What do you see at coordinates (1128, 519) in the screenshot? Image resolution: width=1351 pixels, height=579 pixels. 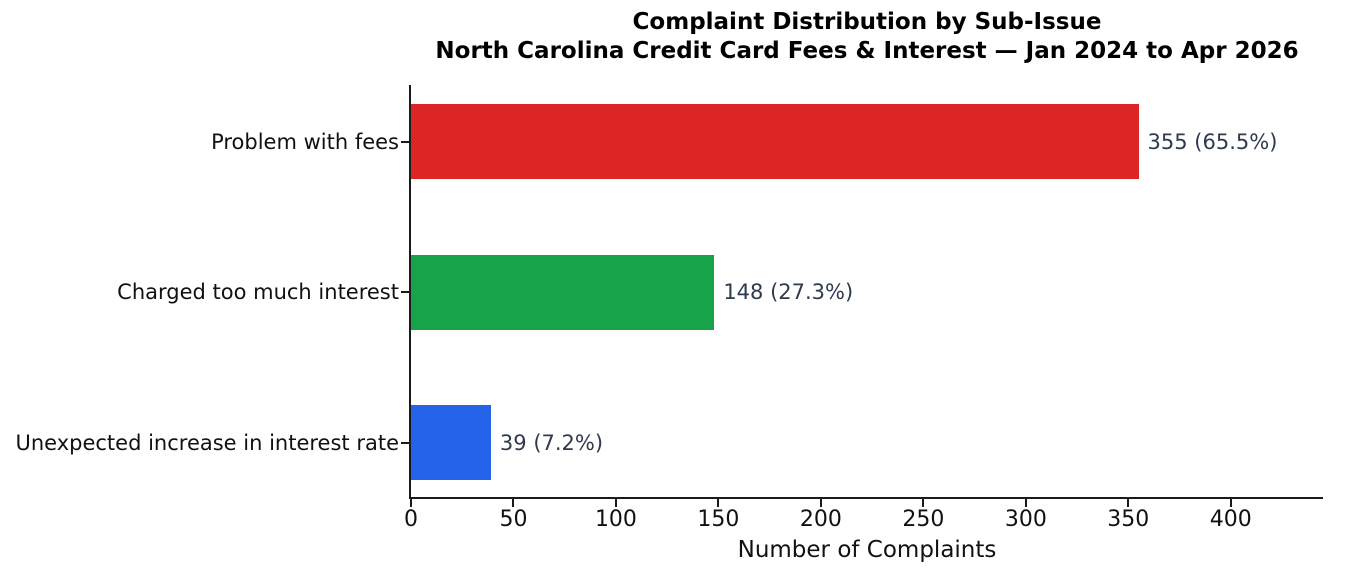 I see `x-tick-label-350: 350` at bounding box center [1128, 519].